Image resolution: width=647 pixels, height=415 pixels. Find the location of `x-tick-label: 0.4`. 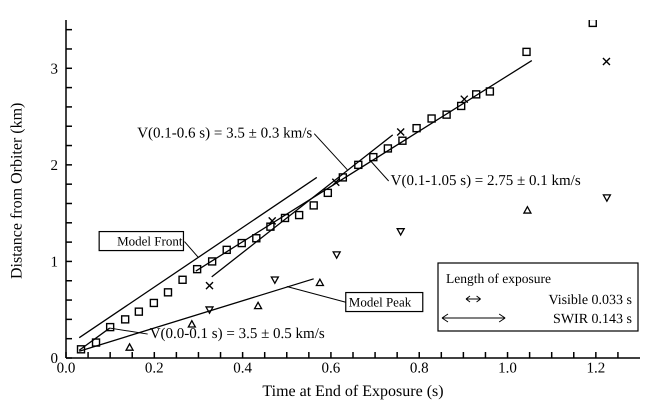

x-tick-label: 0.4 is located at coordinates (242, 368).